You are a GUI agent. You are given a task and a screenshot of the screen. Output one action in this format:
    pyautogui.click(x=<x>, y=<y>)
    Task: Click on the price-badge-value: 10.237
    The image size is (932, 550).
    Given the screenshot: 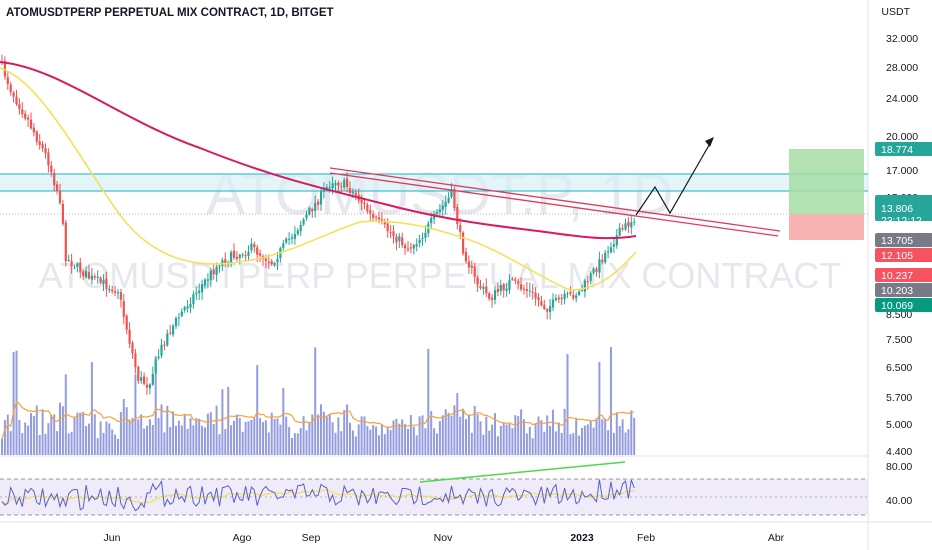 What is the action you would take?
    pyautogui.click(x=897, y=276)
    